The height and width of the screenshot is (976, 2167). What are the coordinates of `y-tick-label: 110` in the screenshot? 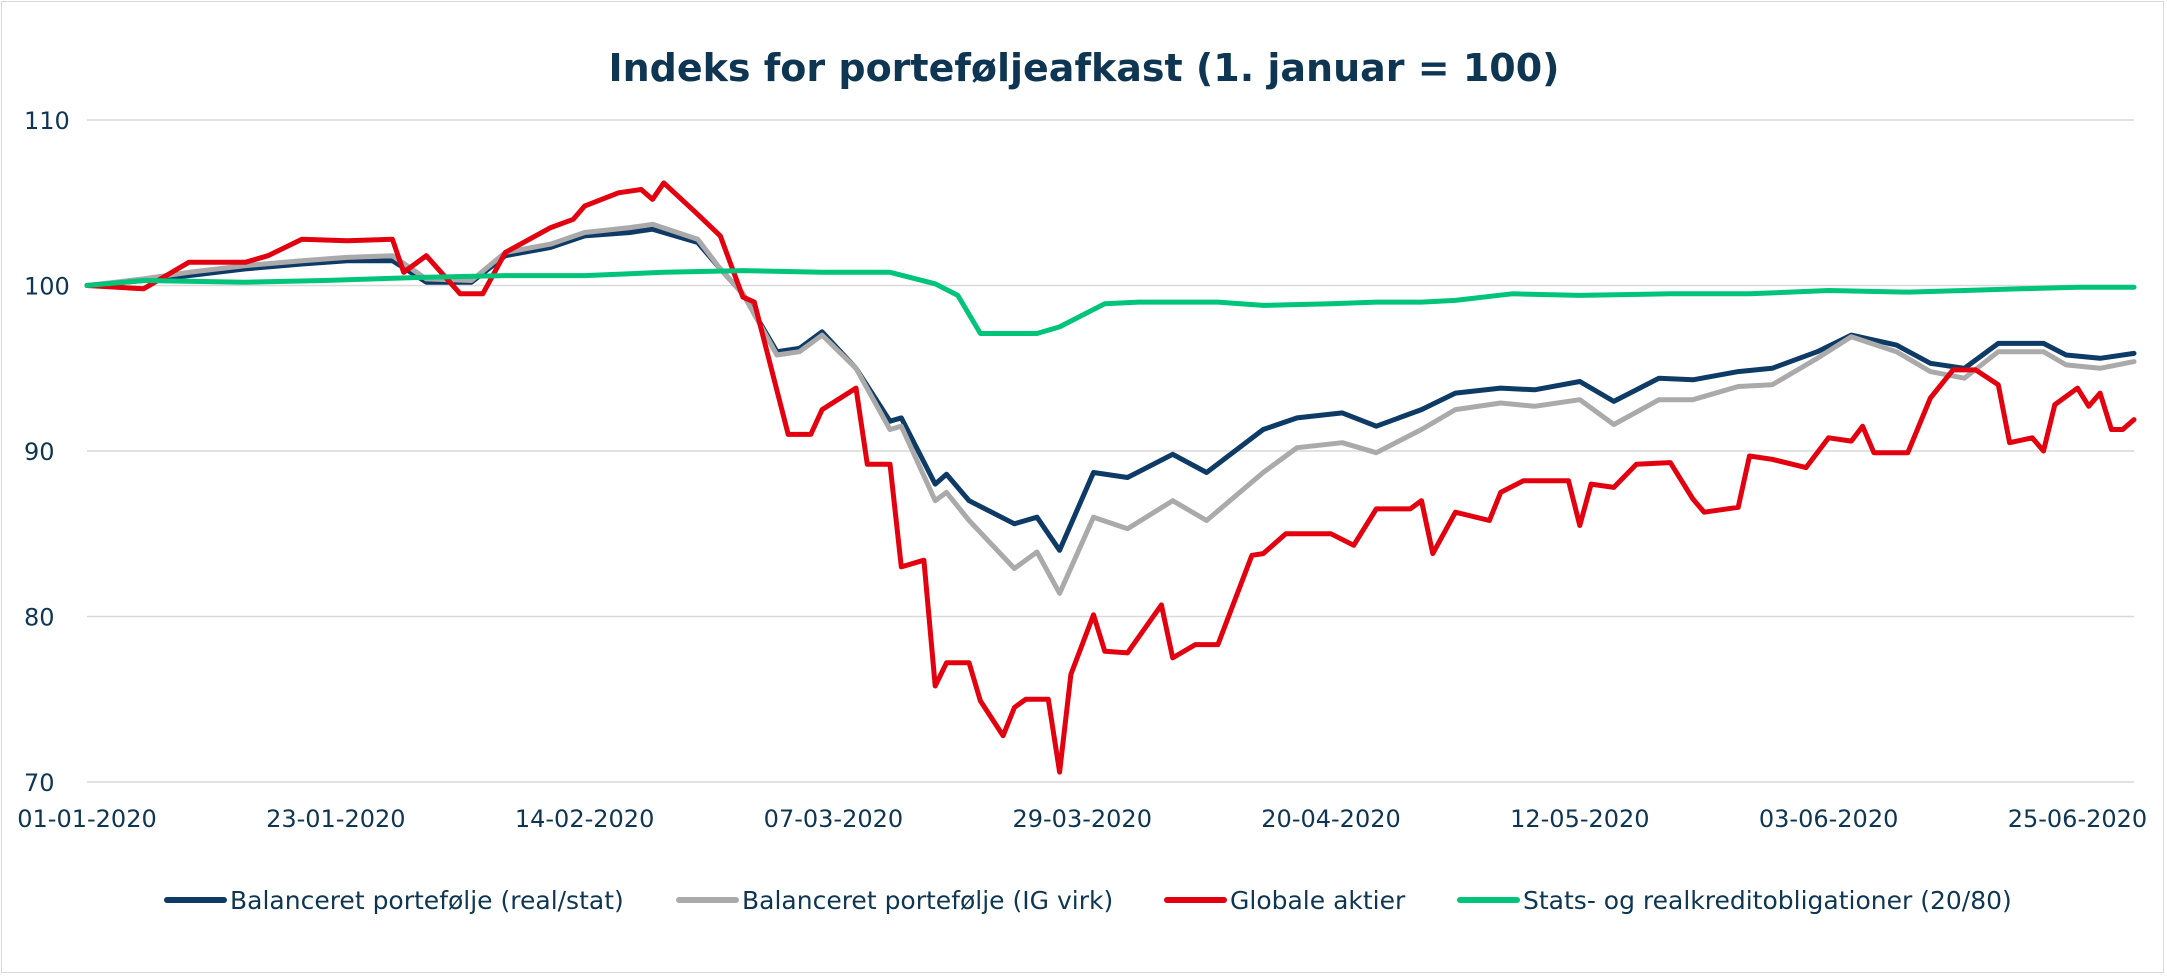 It's located at (47, 121).